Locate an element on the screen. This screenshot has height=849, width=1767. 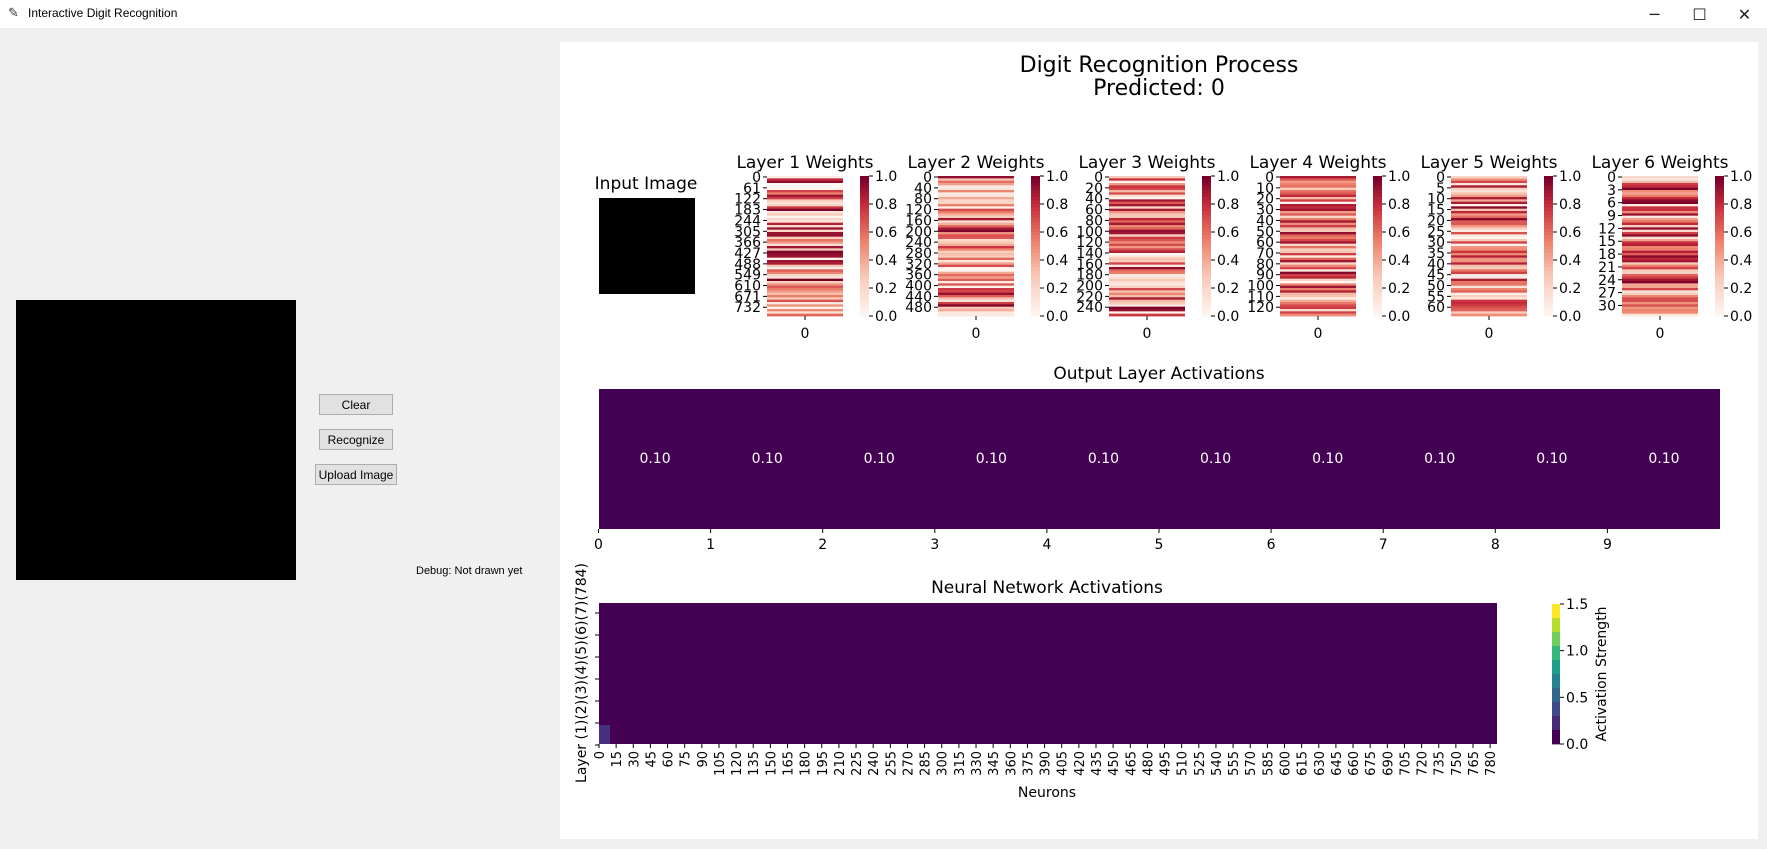
maximize-button: ☐ is located at coordinates (1699, 14).